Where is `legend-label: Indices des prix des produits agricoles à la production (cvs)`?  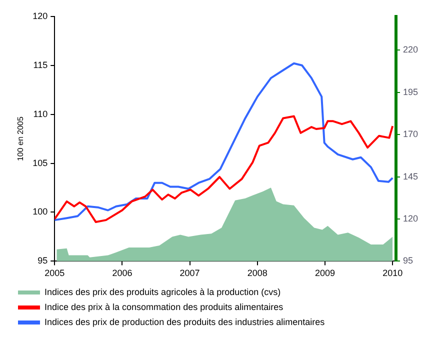 legend-label: Indices des prix des produits agricoles à la production (cvs) is located at coordinates (162, 291).